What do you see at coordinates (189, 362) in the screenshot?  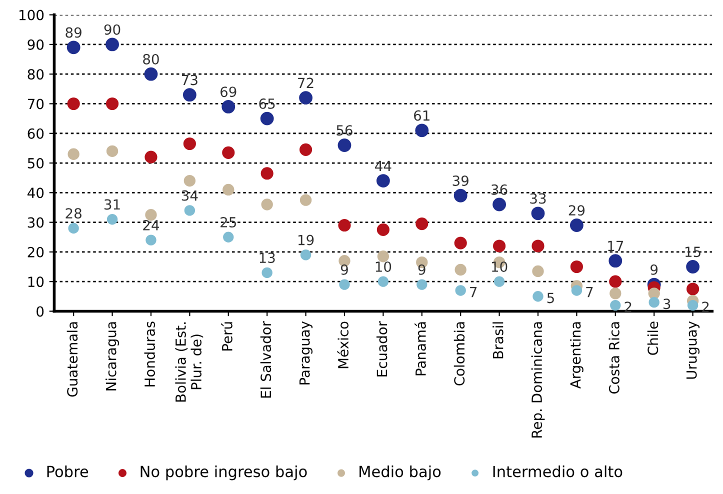 I see `x-tick-label: Bolivia (Est. Plur. de)` at bounding box center [189, 362].